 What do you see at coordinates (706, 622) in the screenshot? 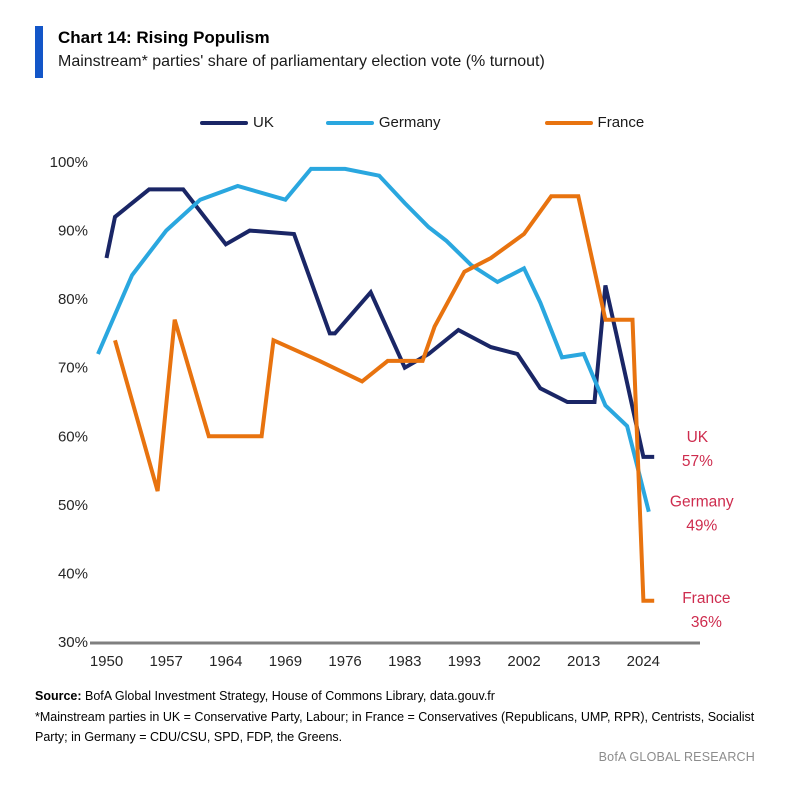
I see `end-label-france-value: 36%` at bounding box center [706, 622].